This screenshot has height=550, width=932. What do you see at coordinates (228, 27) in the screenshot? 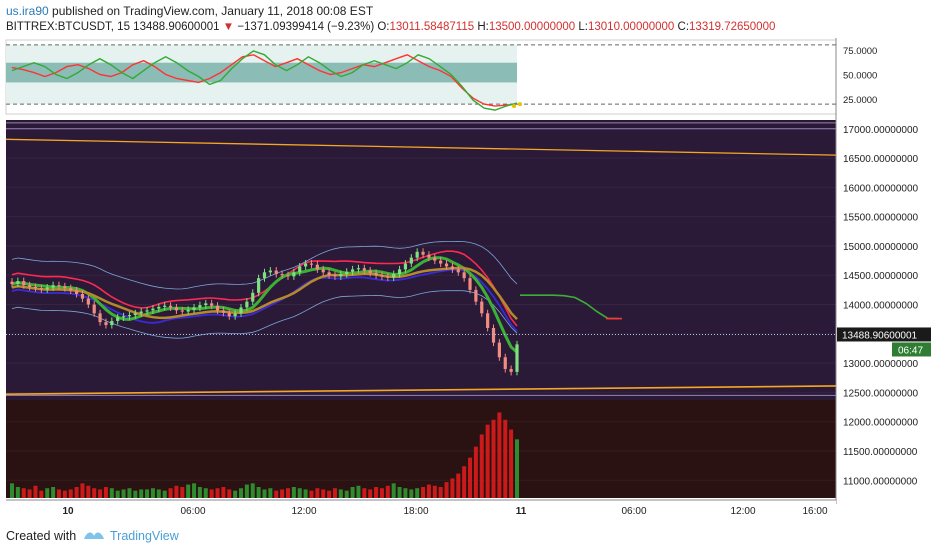
I see `down-arrow-icon: ▼` at bounding box center [228, 27].